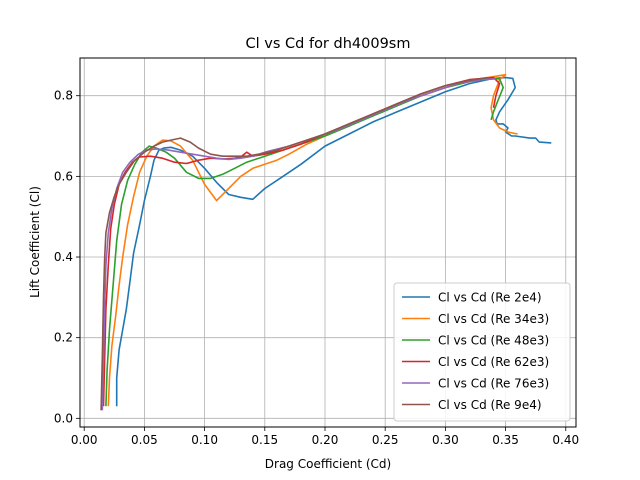 This screenshot has height=480, width=640. I want to click on x-tick-label: 0.35, so click(505, 440).